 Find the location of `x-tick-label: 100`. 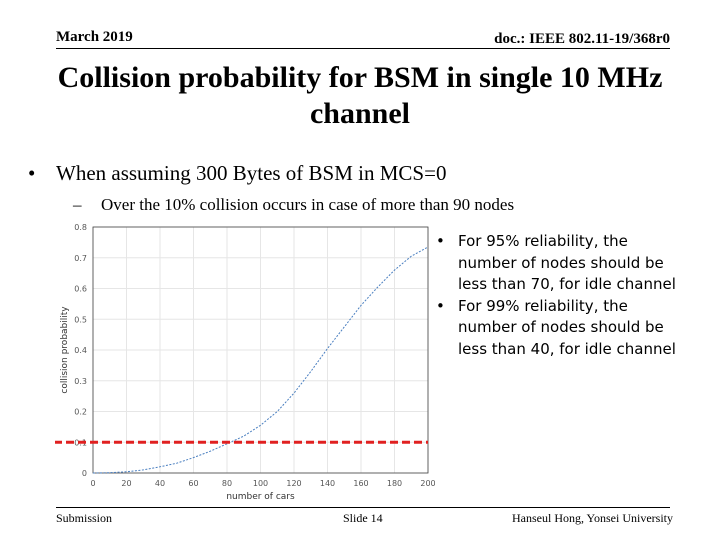

x-tick-label: 100 is located at coordinates (260, 483).